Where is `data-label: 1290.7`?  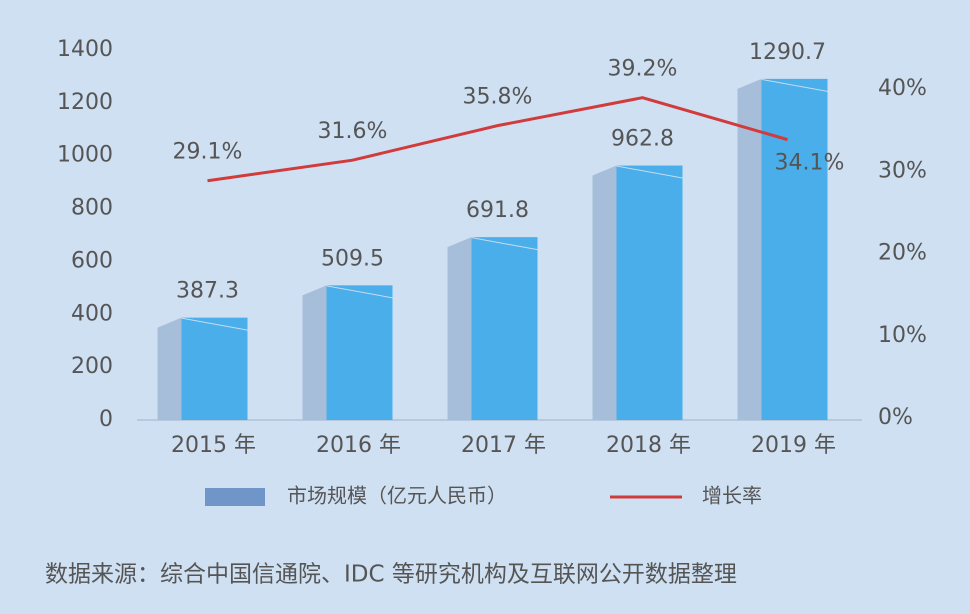
data-label: 1290.7 is located at coordinates (787, 52).